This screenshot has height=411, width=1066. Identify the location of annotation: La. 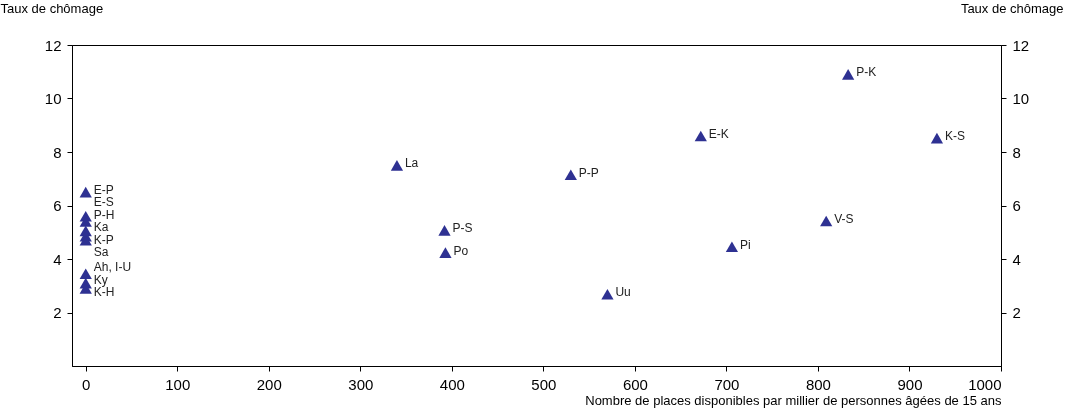
(411, 163).